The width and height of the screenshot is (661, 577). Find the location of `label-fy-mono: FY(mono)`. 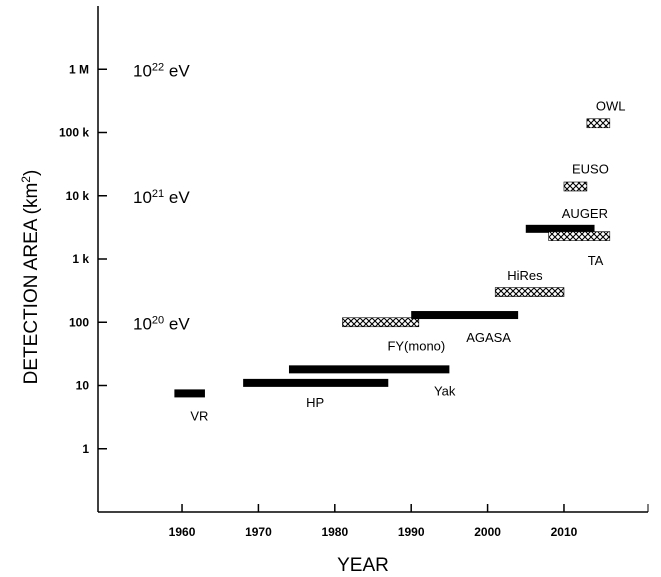

label-fy-mono: FY(mono) is located at coordinates (416, 345).